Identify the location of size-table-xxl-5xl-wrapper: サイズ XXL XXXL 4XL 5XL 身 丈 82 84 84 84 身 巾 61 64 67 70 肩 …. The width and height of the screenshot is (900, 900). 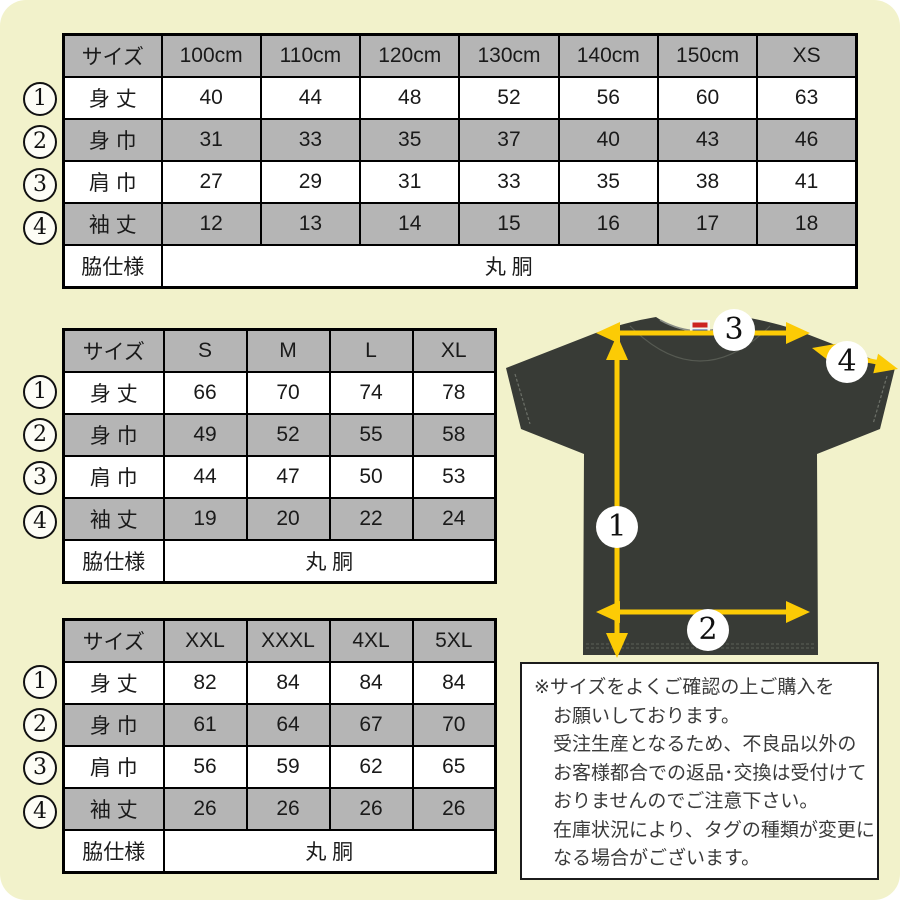
(279, 746).